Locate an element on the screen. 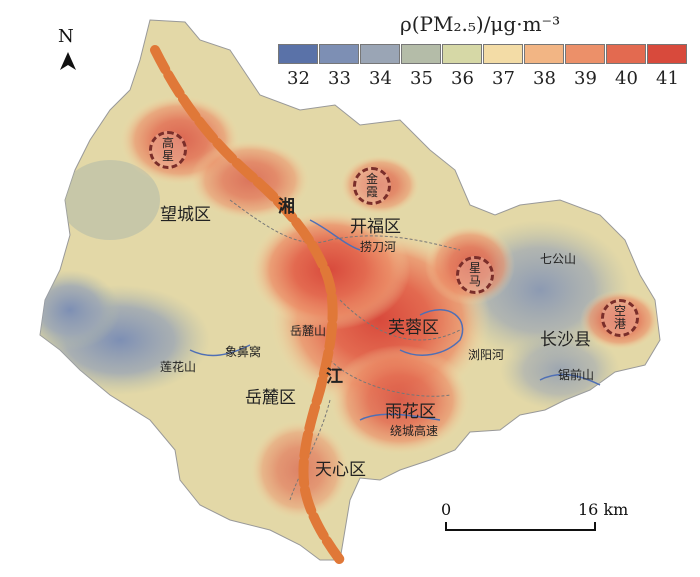 This screenshot has height=577, width=700. legend-tick-labels: 32 33 34 35 36 37 38 39 40 41 is located at coordinates (483, 78).